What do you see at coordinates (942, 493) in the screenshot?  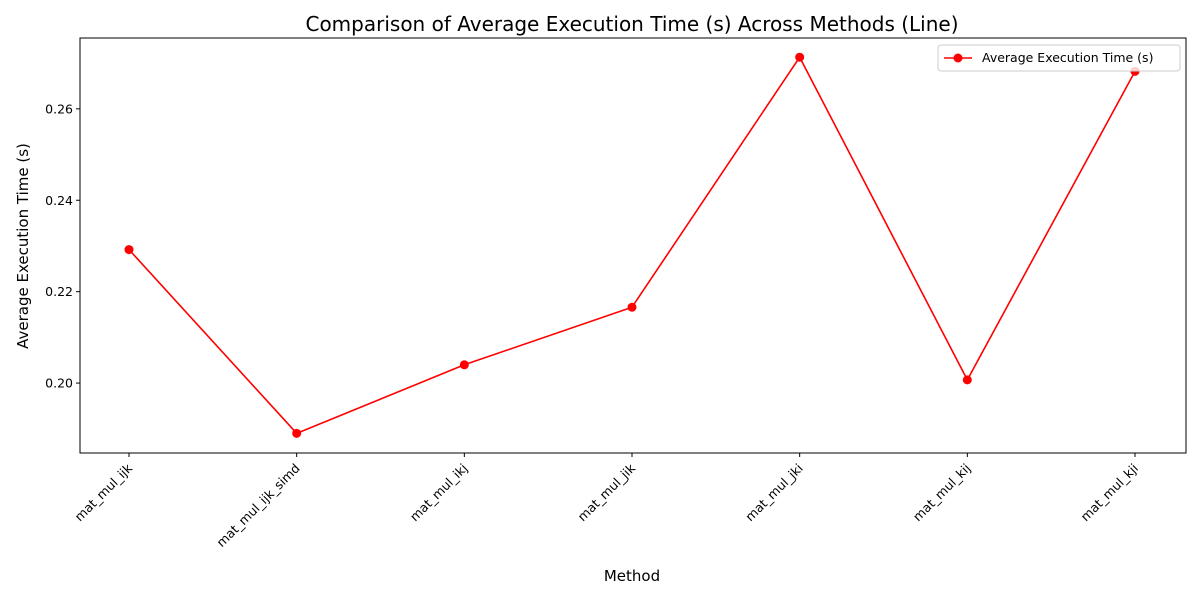 I see `x-tick-label: mat_mul_kij` at bounding box center [942, 493].